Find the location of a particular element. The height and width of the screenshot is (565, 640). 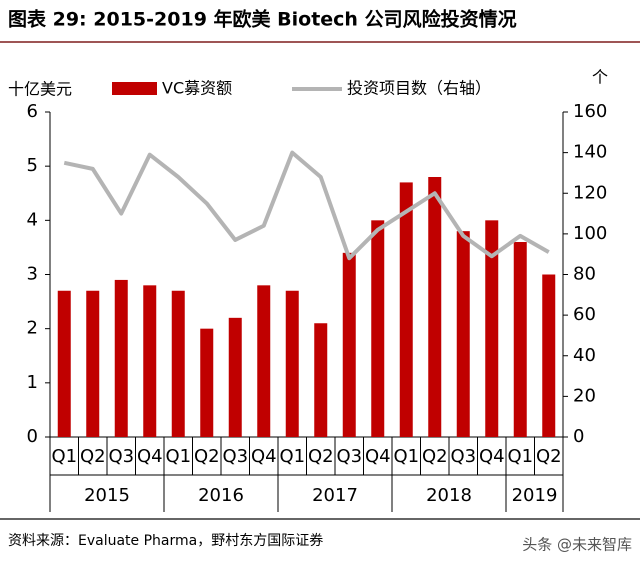

legend-label: 投资项目数（右轴） is located at coordinates (419, 88).